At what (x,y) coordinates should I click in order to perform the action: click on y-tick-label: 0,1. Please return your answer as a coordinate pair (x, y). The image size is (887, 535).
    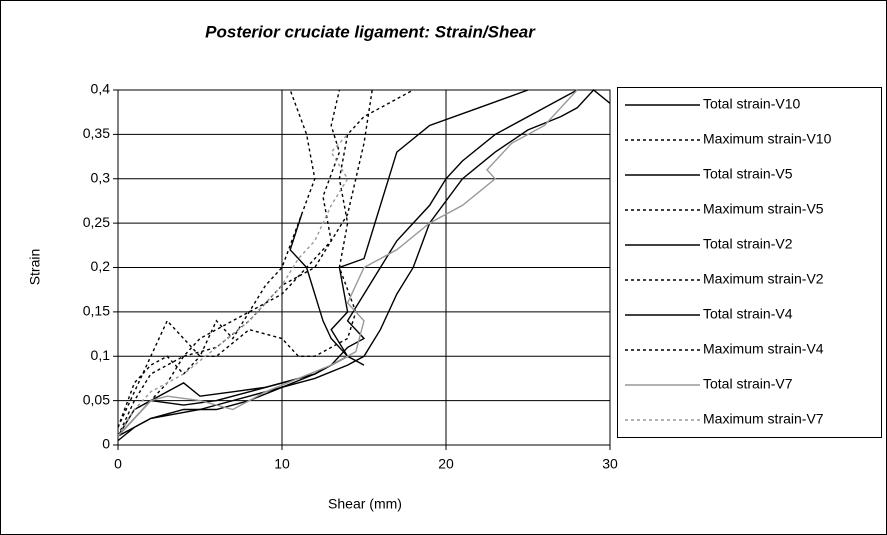
    Looking at the image, I should click on (101, 355).